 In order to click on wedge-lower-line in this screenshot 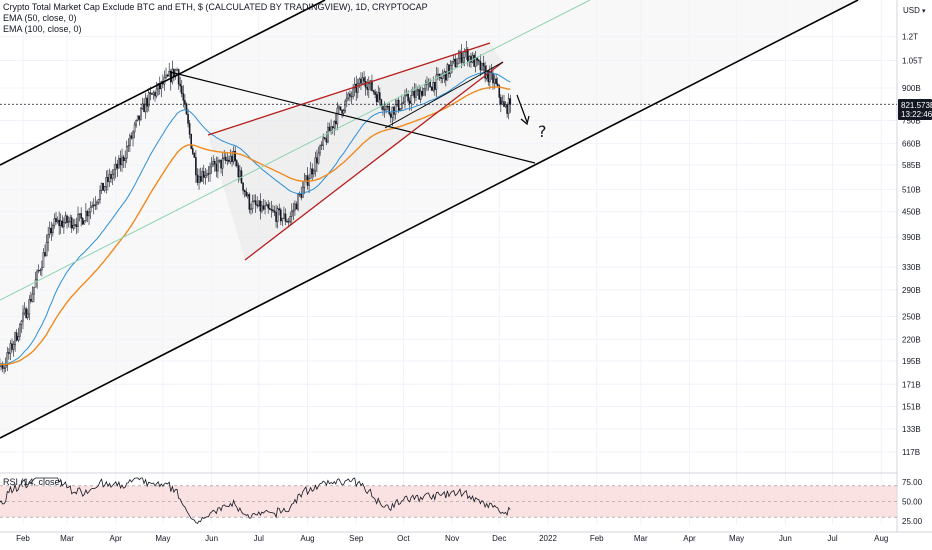, I will do `click(374, 161)`.